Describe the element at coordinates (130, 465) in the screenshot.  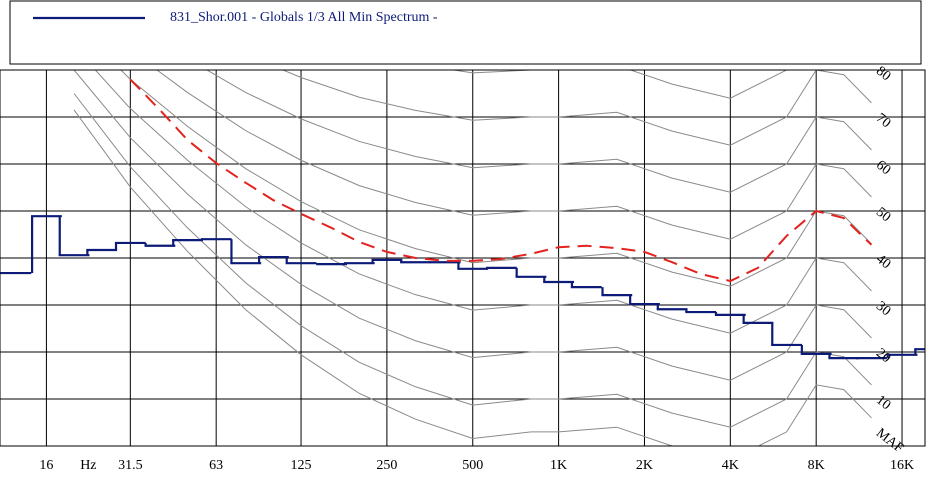
I see `x-tick-label: 31.5` at that location.